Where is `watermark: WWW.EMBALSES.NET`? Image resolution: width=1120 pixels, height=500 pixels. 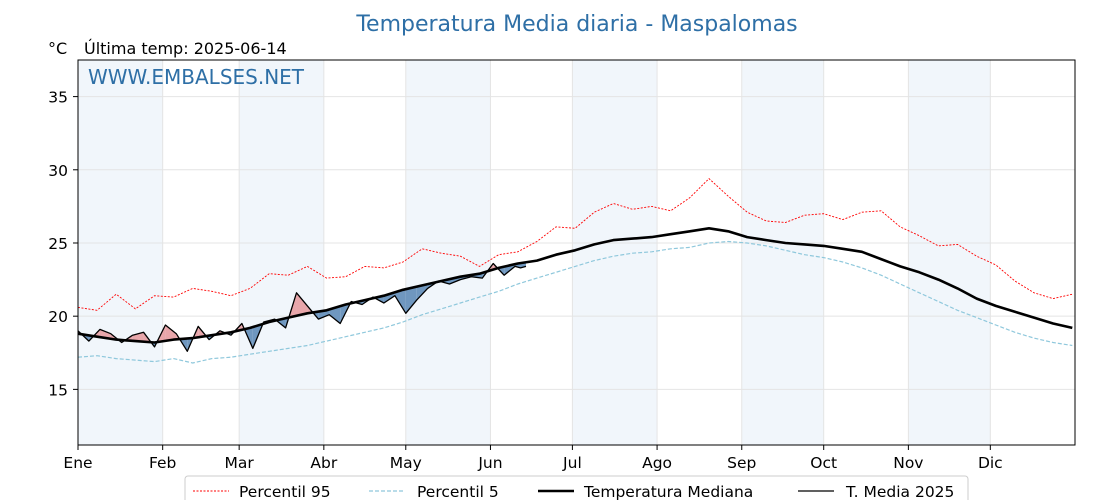
watermark: WWW.EMBALSES.NET is located at coordinates (196, 77).